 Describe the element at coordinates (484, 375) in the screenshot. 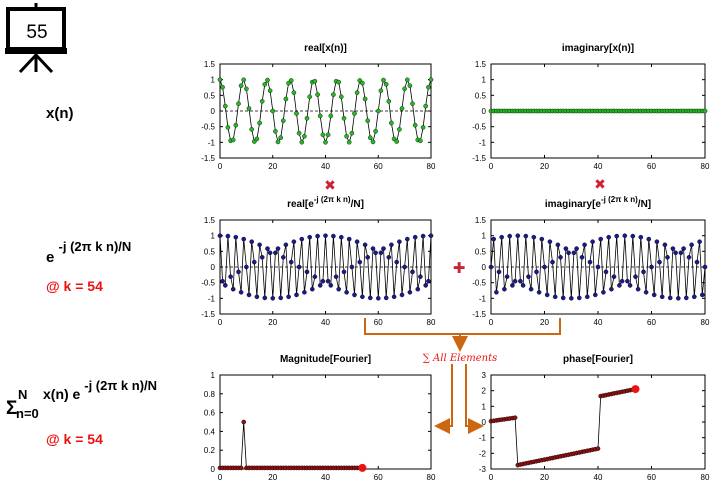

I see `y-tick-label: 3` at that location.